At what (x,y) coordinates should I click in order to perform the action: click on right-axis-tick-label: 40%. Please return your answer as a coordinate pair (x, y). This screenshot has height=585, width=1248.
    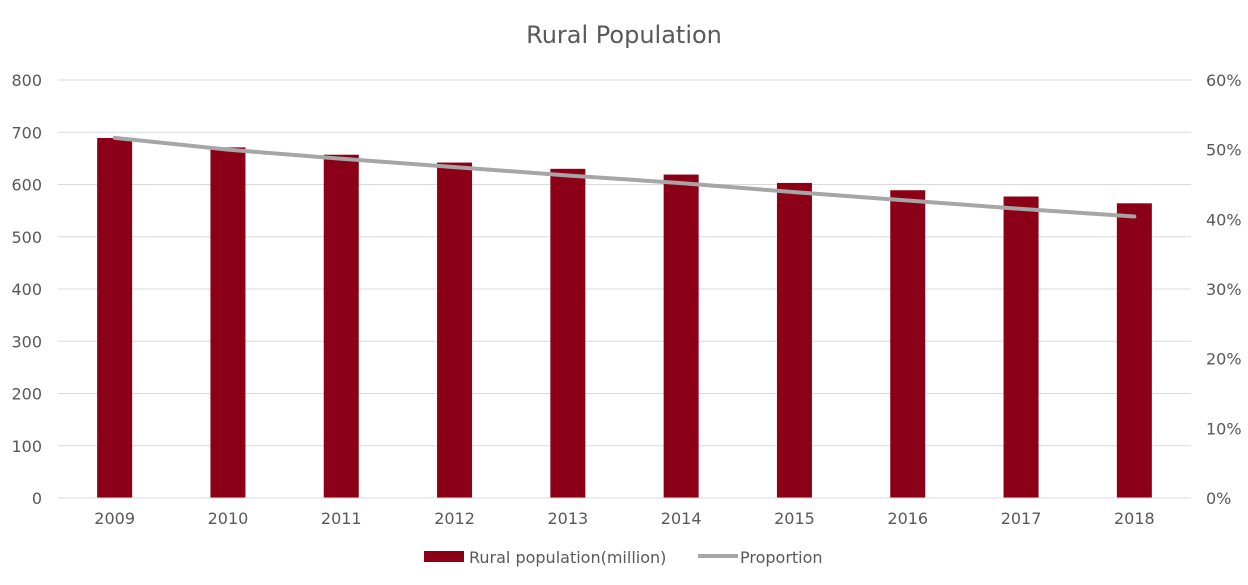
    Looking at the image, I should click on (1224, 219).